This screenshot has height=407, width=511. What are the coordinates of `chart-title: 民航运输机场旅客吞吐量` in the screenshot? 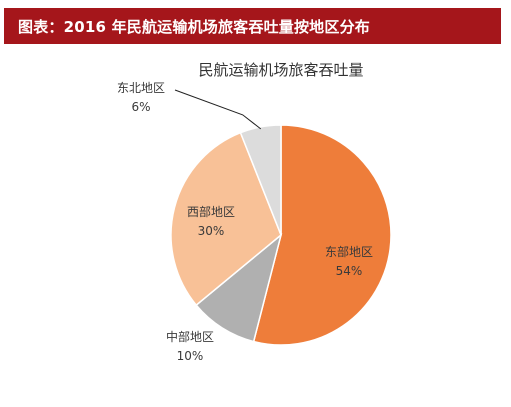 It's located at (280, 70).